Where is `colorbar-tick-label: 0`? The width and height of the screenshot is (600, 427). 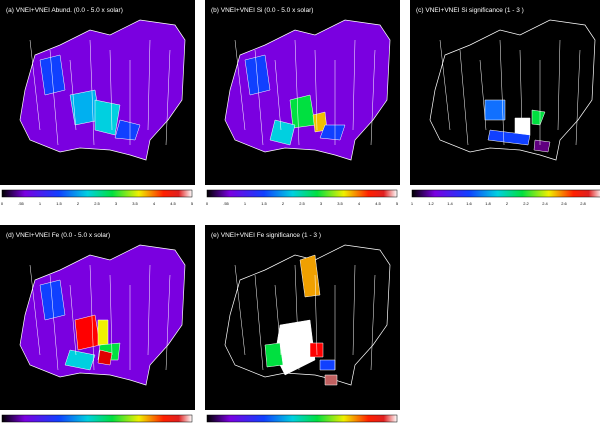
colorbar-tick-label: 0 is located at coordinates (207, 203).